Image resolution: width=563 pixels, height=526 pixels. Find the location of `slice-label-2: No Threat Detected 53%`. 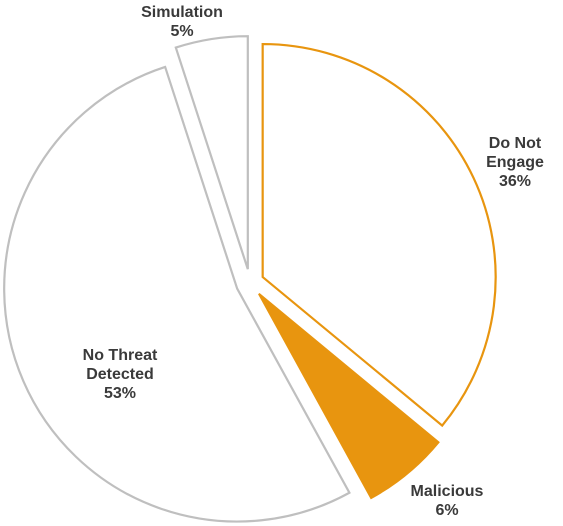

slice-label-2: No Threat Detected 53% is located at coordinates (120, 374).